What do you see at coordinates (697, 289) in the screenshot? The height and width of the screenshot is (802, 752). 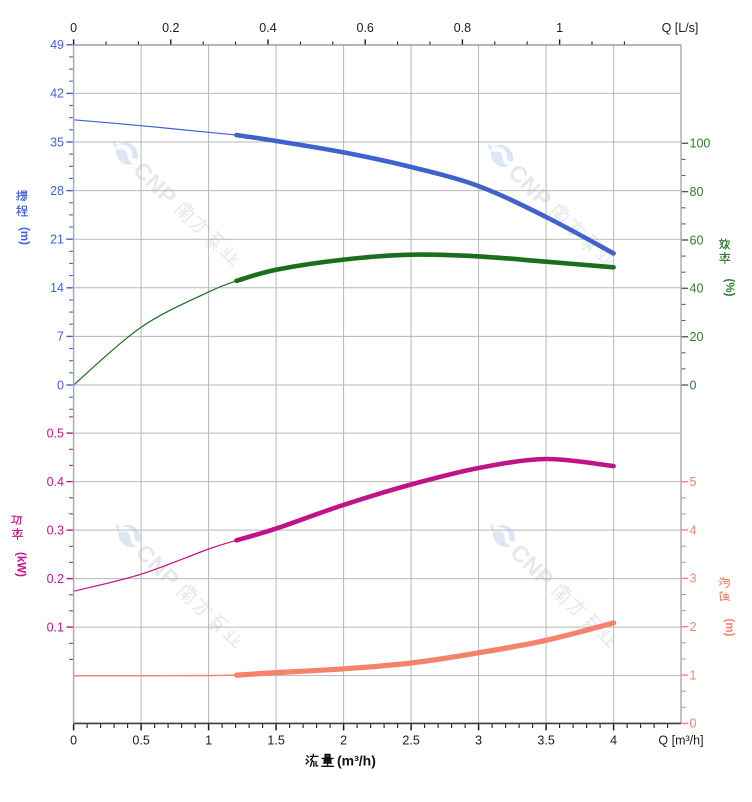 I see `svg-text: 40` at bounding box center [697, 289].